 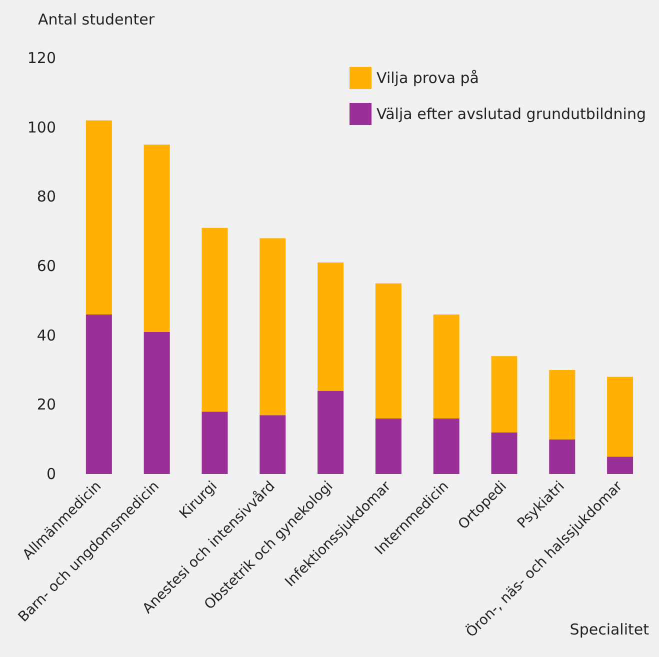 I want to click on legend-label: Välja efter avslutad grundutbildning, so click(x=511, y=114).